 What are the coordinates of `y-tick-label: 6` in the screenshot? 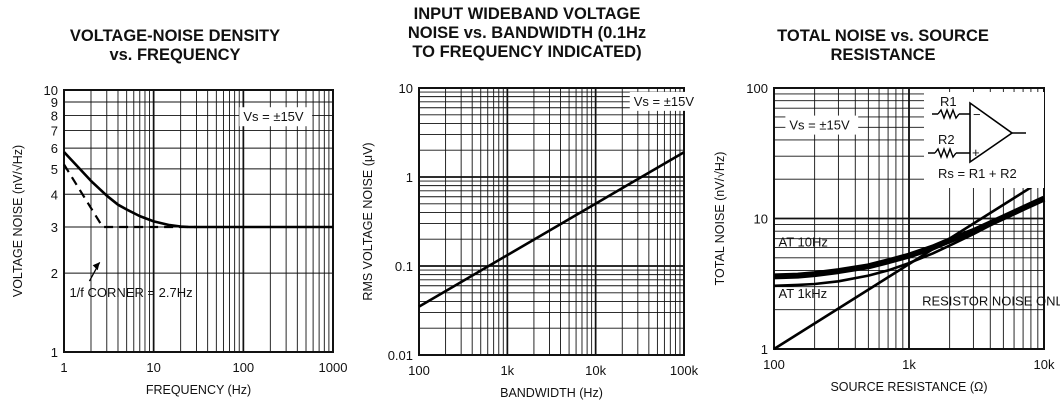 It's located at (54, 148).